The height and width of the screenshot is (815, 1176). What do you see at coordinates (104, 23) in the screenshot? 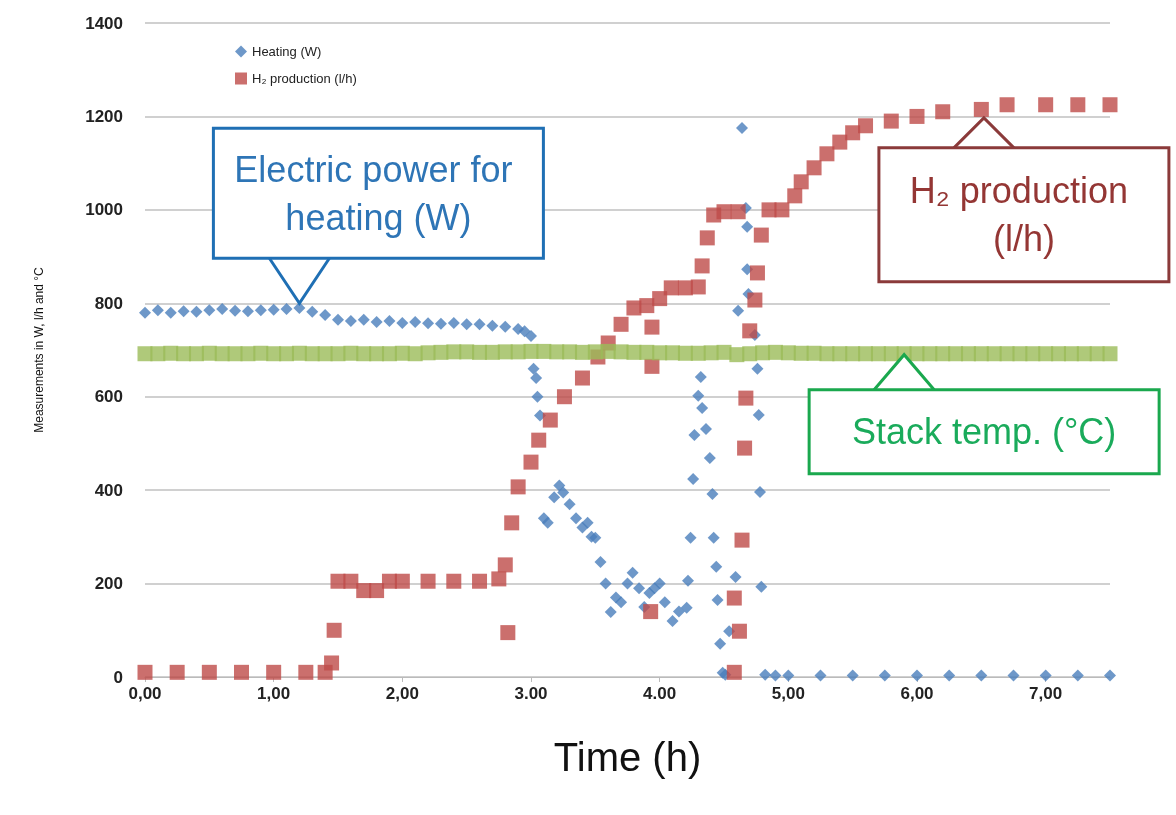
I see `y-tick-label: 1400` at bounding box center [104, 23].